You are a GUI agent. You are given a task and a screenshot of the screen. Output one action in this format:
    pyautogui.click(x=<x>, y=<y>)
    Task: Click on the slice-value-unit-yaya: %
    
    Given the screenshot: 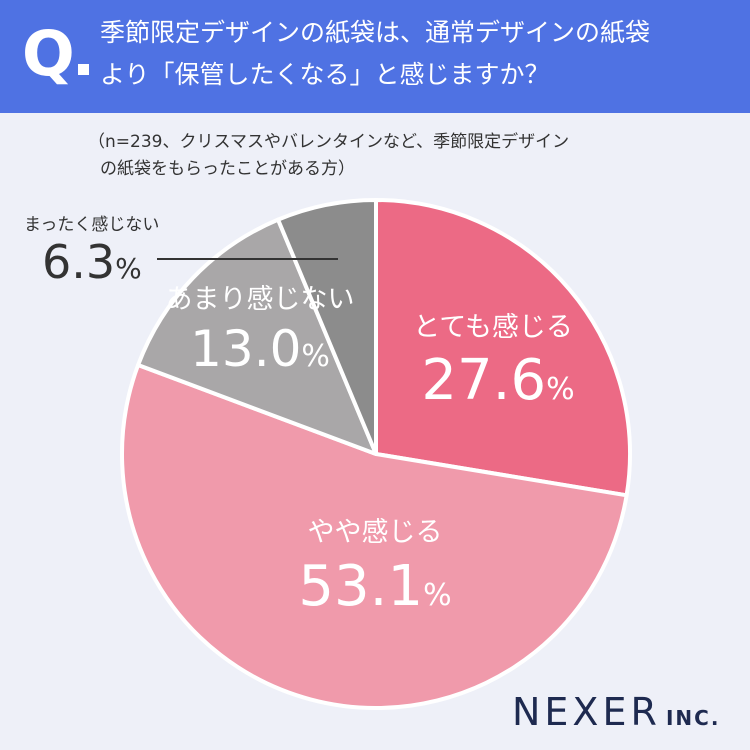 What is the action you would take?
    pyautogui.click(x=437, y=595)
    